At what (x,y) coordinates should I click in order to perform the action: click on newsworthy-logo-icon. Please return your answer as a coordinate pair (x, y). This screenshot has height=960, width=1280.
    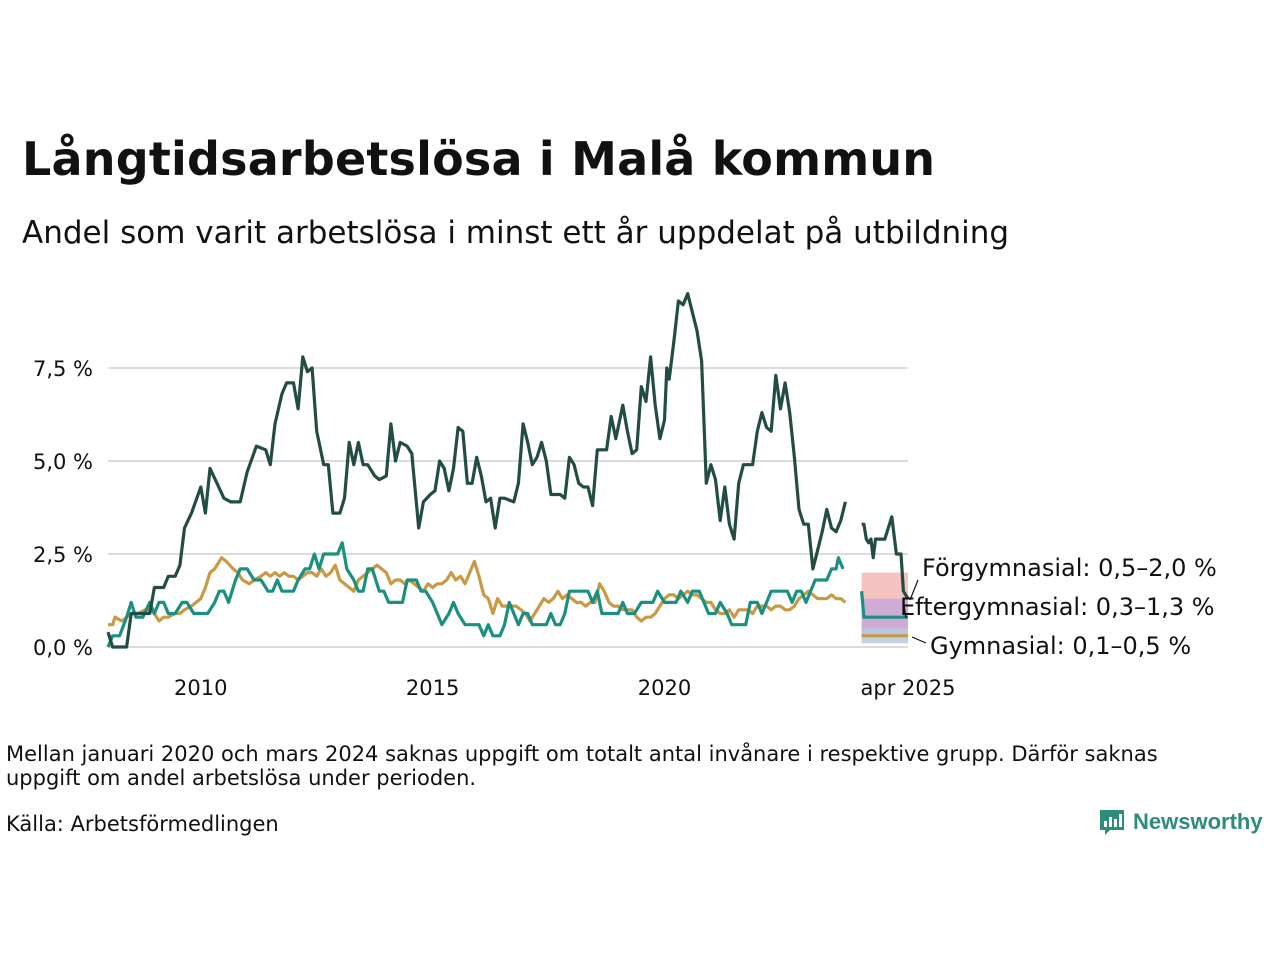
    Looking at the image, I should click on (1112, 822).